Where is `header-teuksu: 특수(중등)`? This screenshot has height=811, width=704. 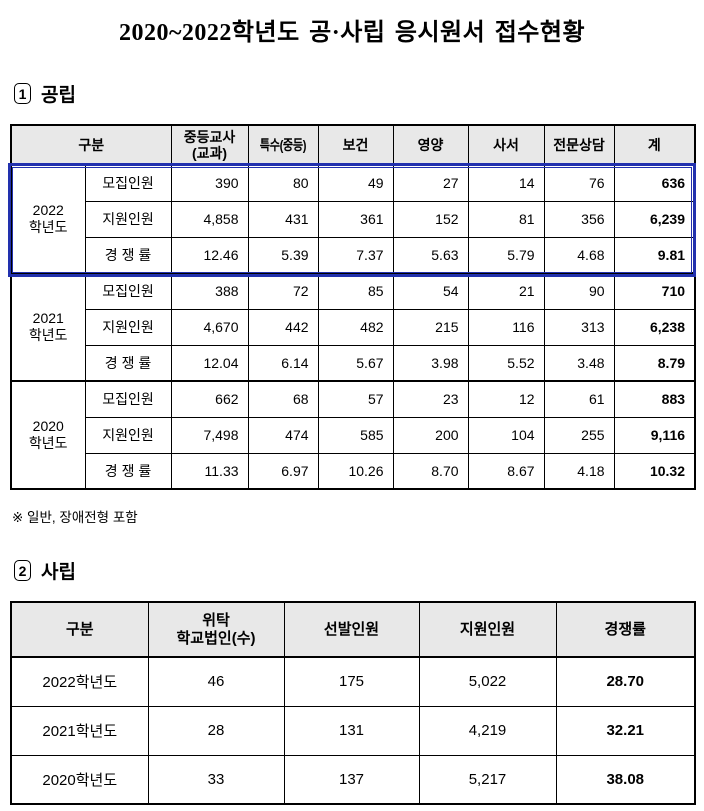 header-teuksu: 특수(중등) is located at coordinates (283, 145).